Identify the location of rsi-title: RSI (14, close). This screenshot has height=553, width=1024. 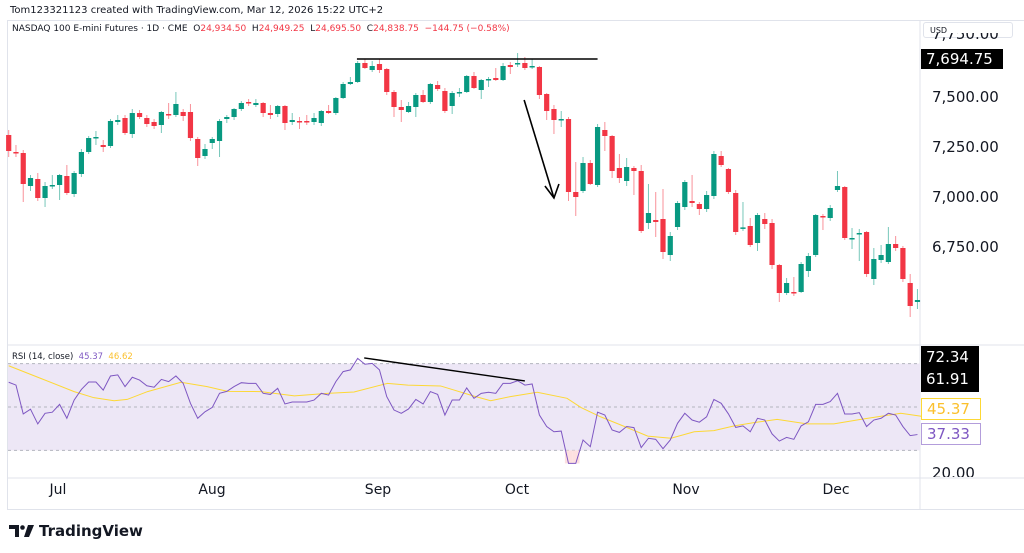
(43, 357).